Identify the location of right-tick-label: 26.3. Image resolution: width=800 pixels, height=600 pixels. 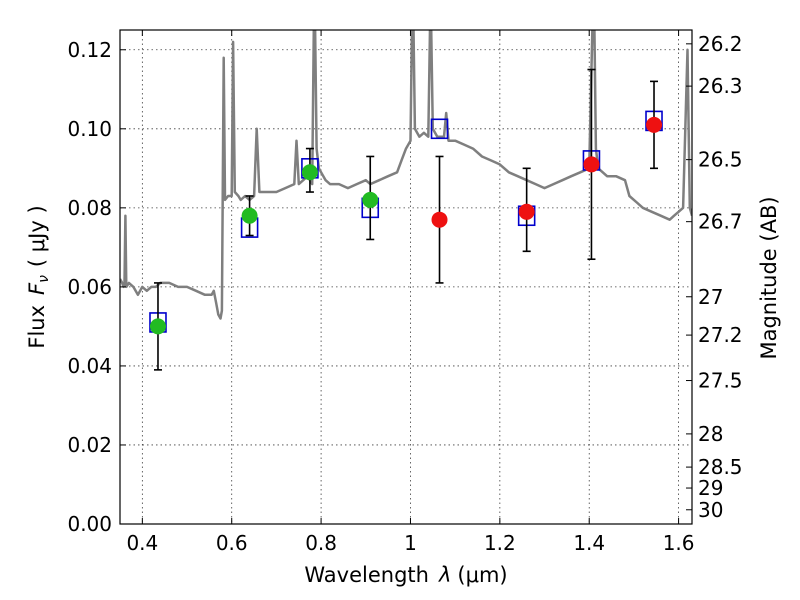
(720, 86).